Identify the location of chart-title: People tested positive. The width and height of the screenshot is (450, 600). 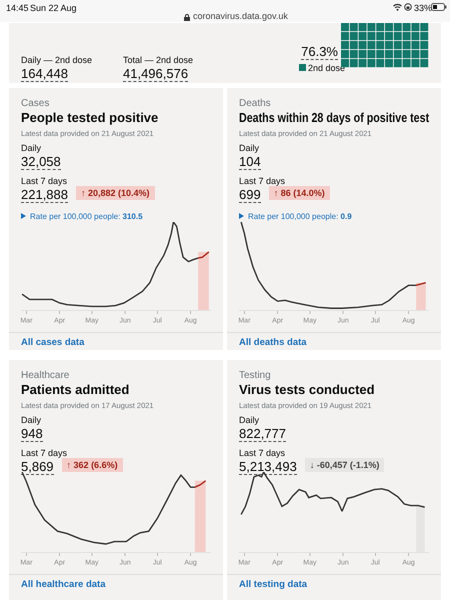
(90, 117).